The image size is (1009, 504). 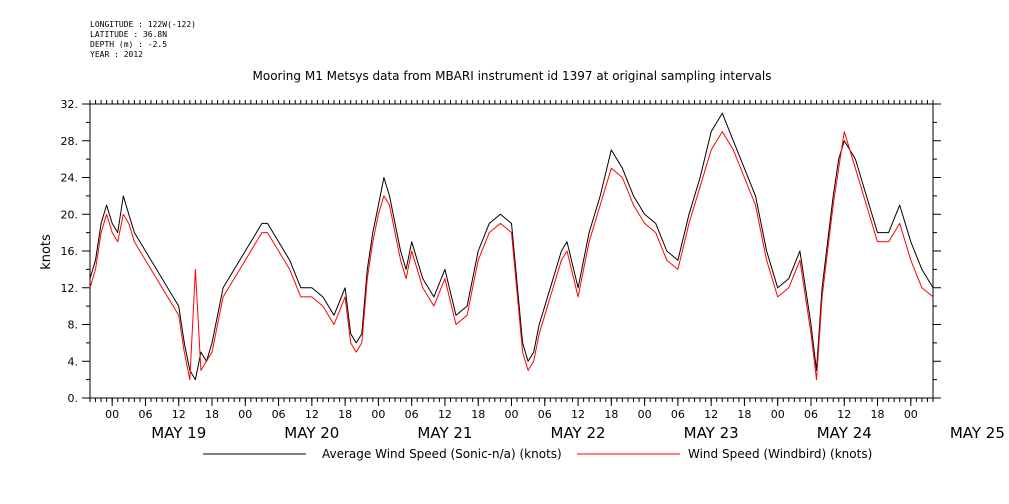 What do you see at coordinates (129, 44) in the screenshot?
I see `depth-text: DEPTH (m) : -2.5` at bounding box center [129, 44].